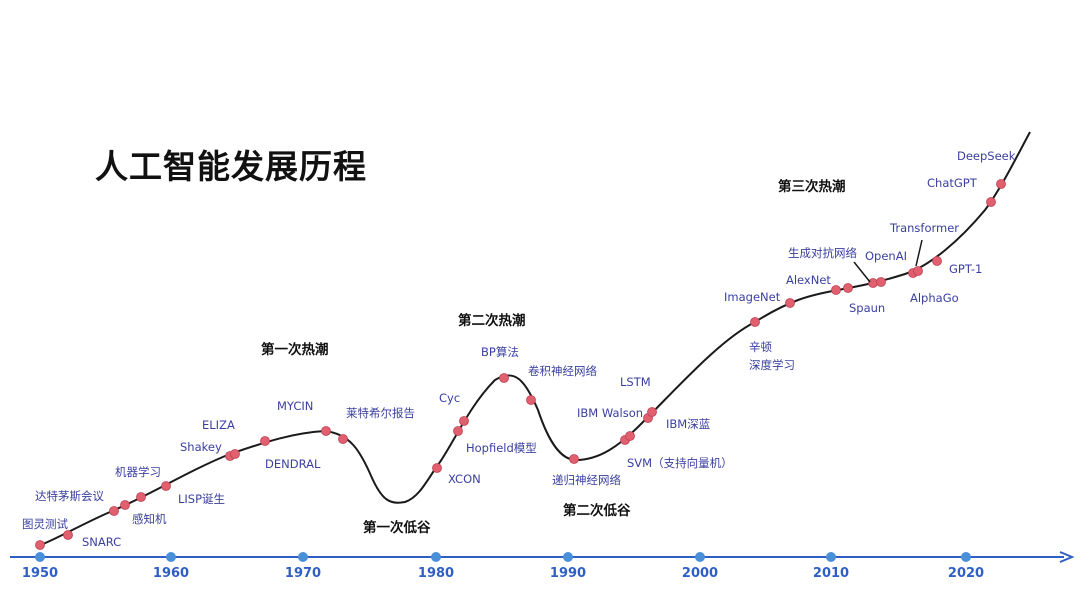 This screenshot has width=1080, height=605. I want to click on event-label: 莱特希尔报告, so click(380, 413).